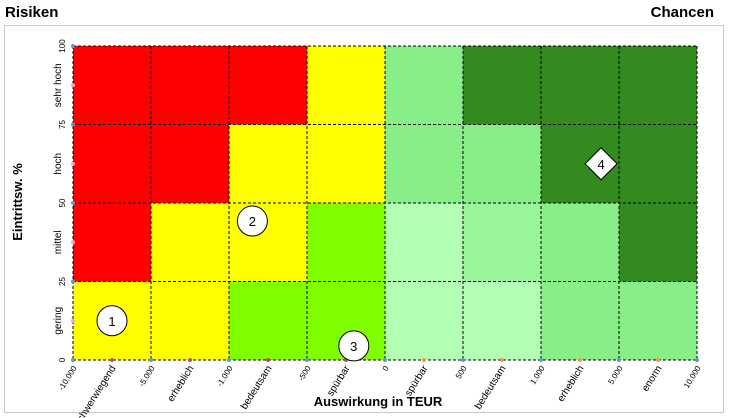 The image size is (730, 418). I want to click on y-tick-label: 100, so click(62, 46).